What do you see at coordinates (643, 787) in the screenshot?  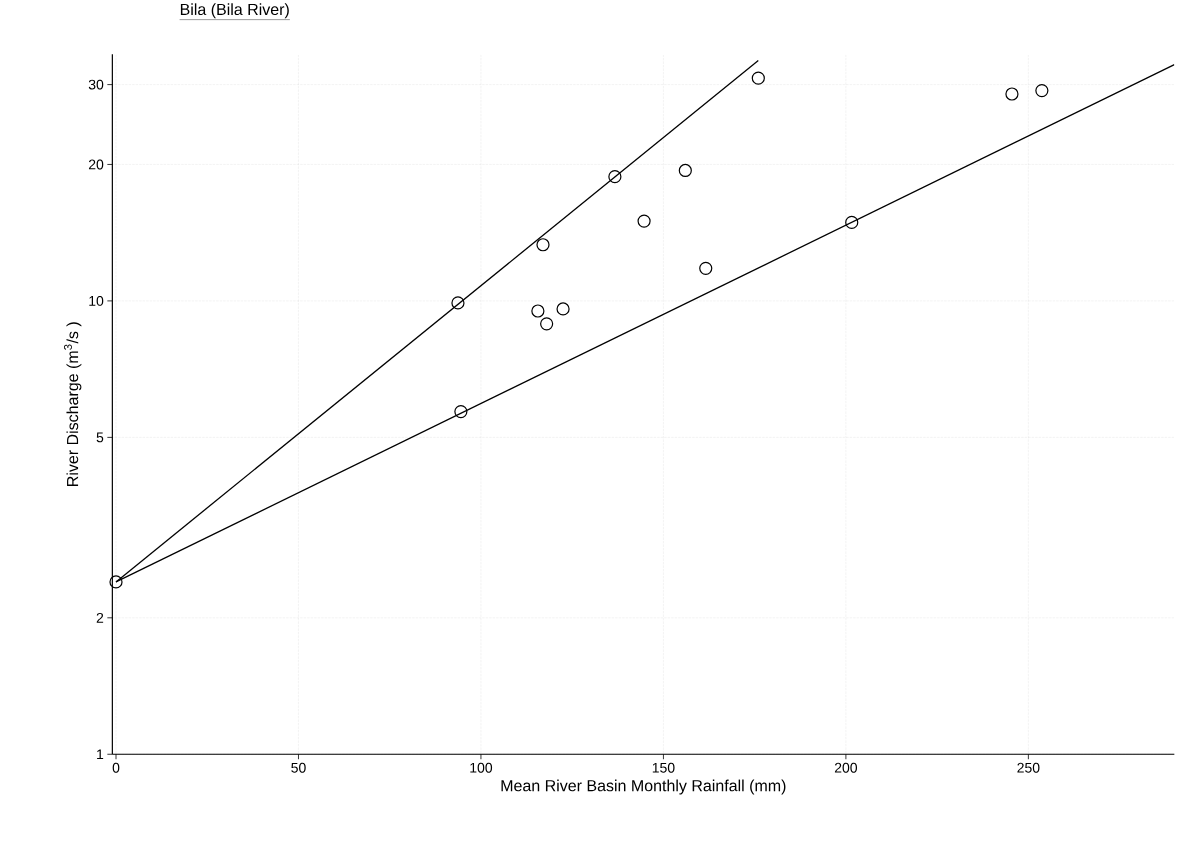 I see `x-axis-title: Mean River Basin Monthly Rainfall (mm)` at bounding box center [643, 787].